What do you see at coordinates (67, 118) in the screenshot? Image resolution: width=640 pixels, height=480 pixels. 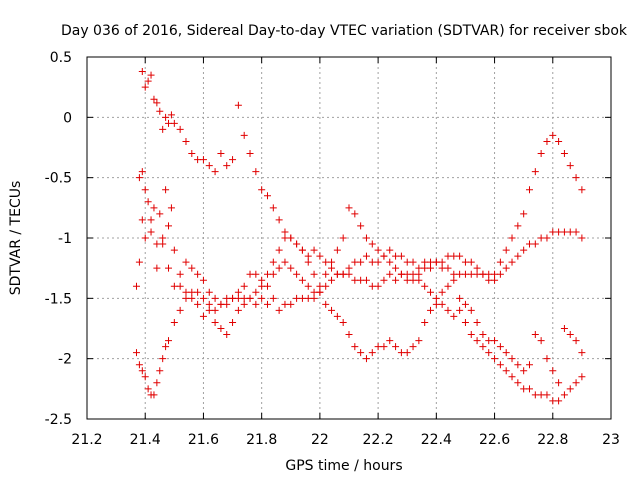 I see `y-tick-label: 0` at bounding box center [67, 118].